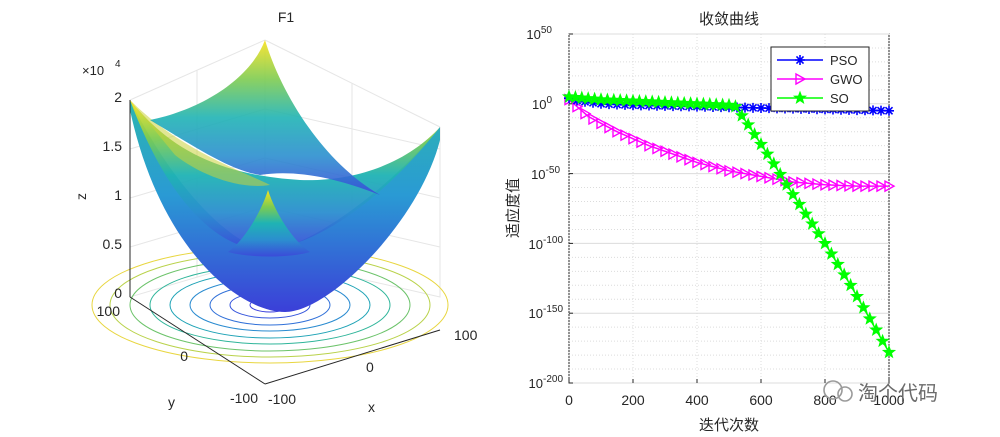 The height and width of the screenshot is (437, 1000). I want to click on z-exponent-label: ×10 4, so click(101, 68).